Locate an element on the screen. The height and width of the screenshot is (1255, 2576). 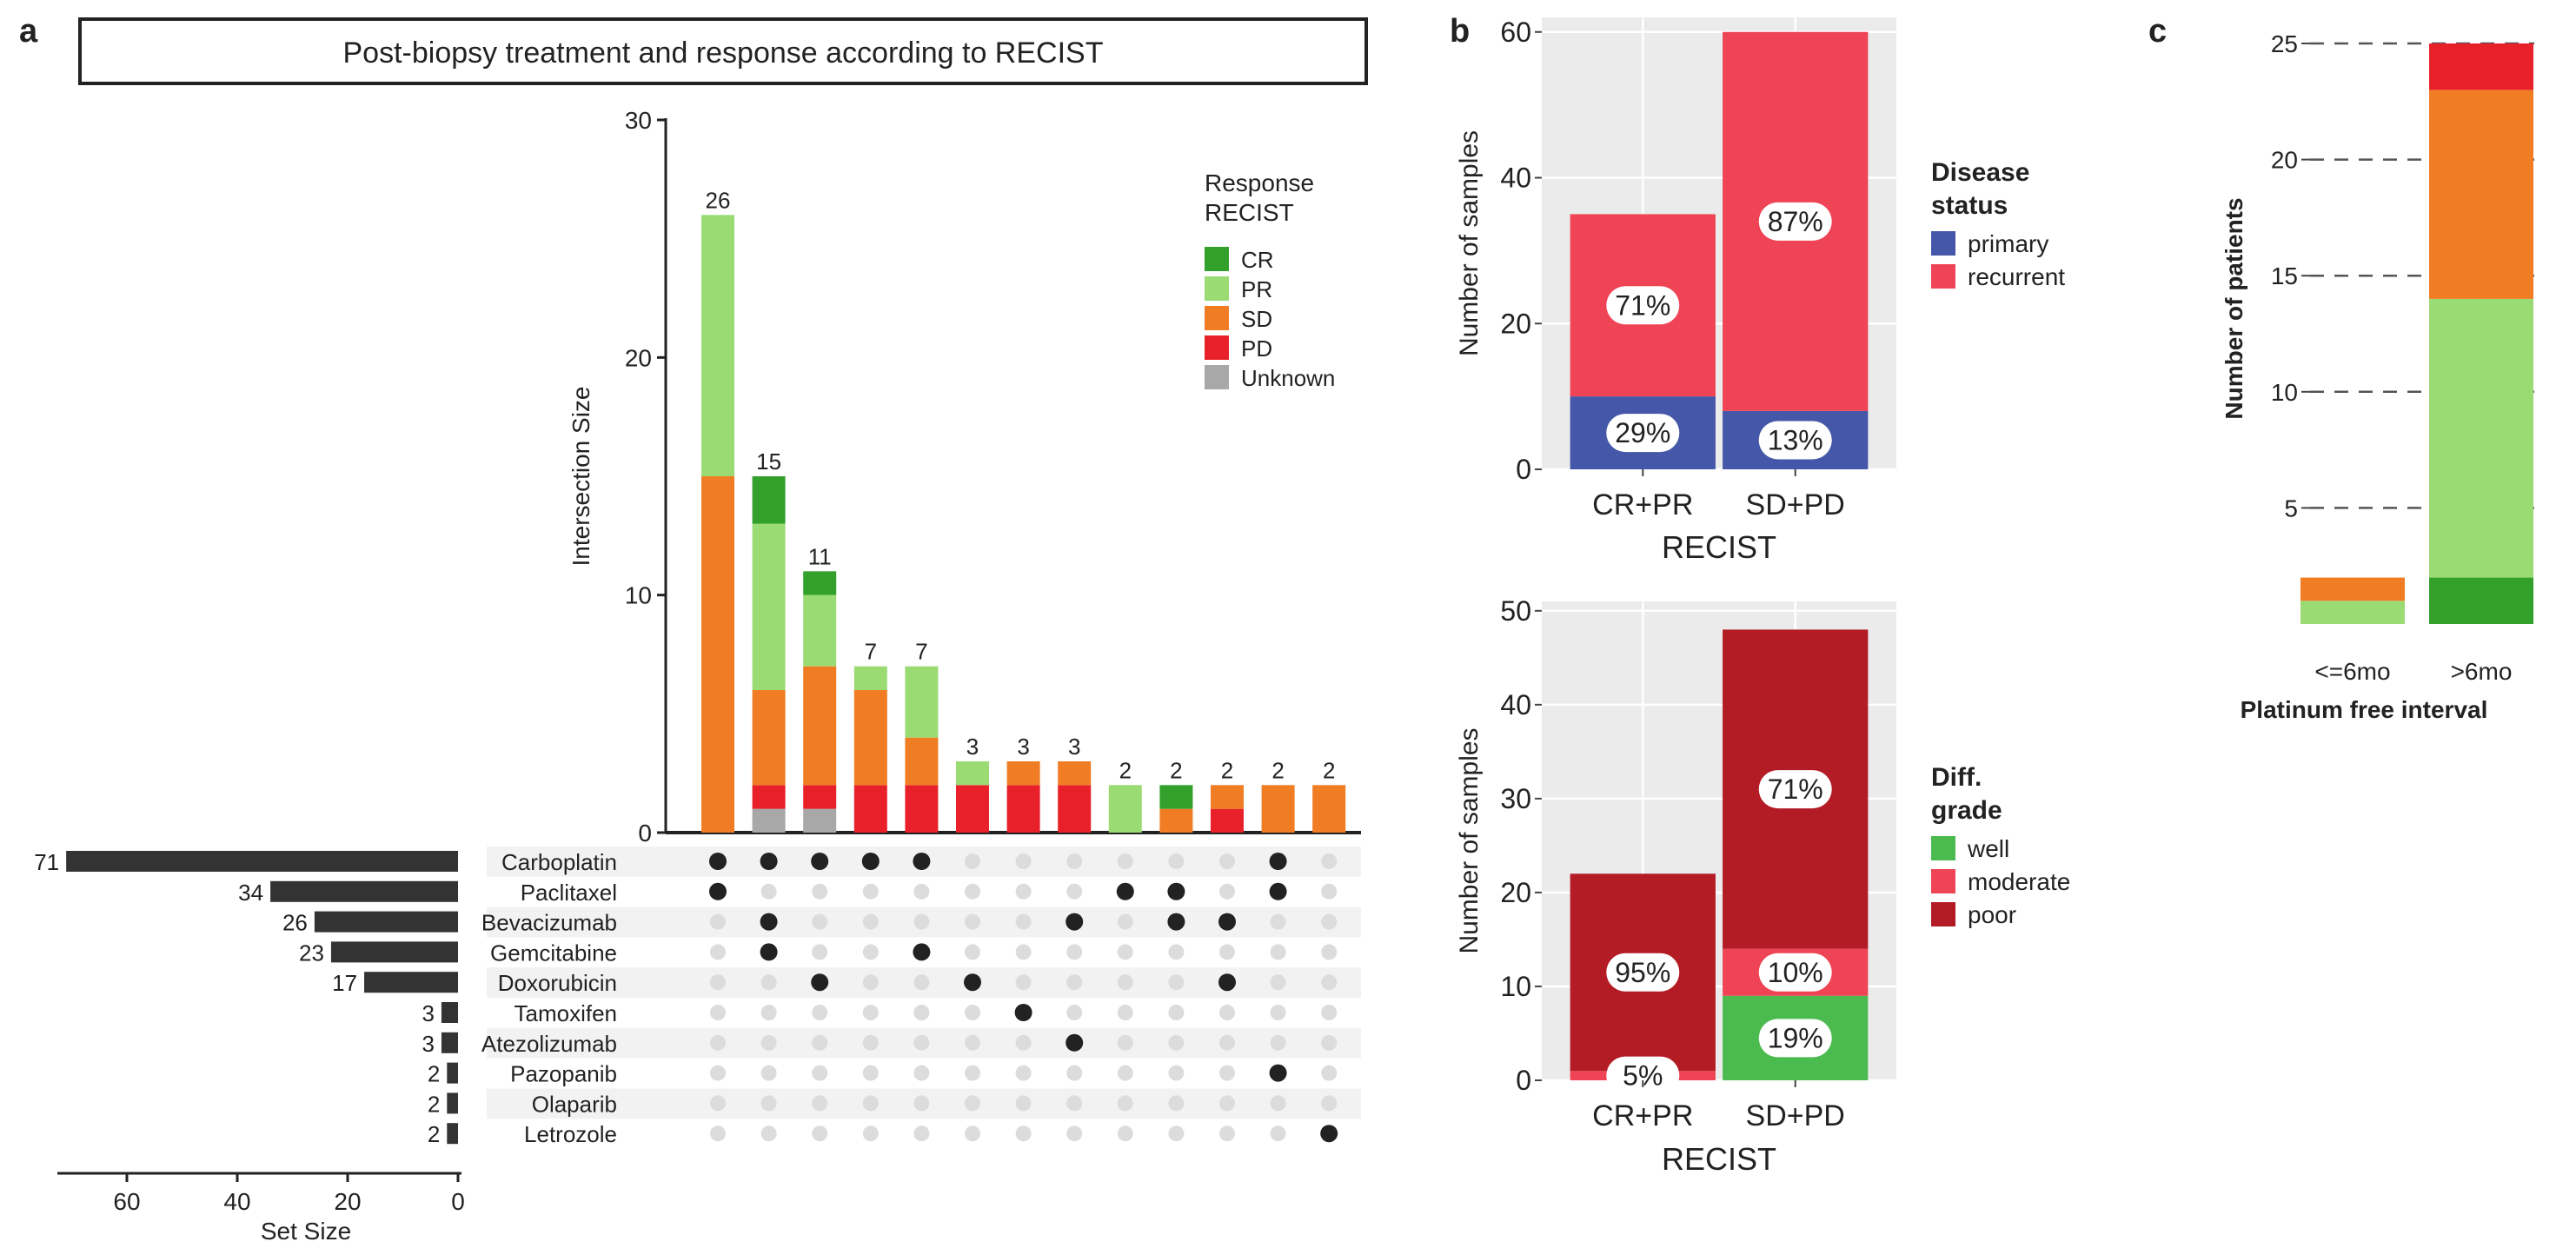
set-size-tick-label: 0 is located at coordinates (458, 1201).